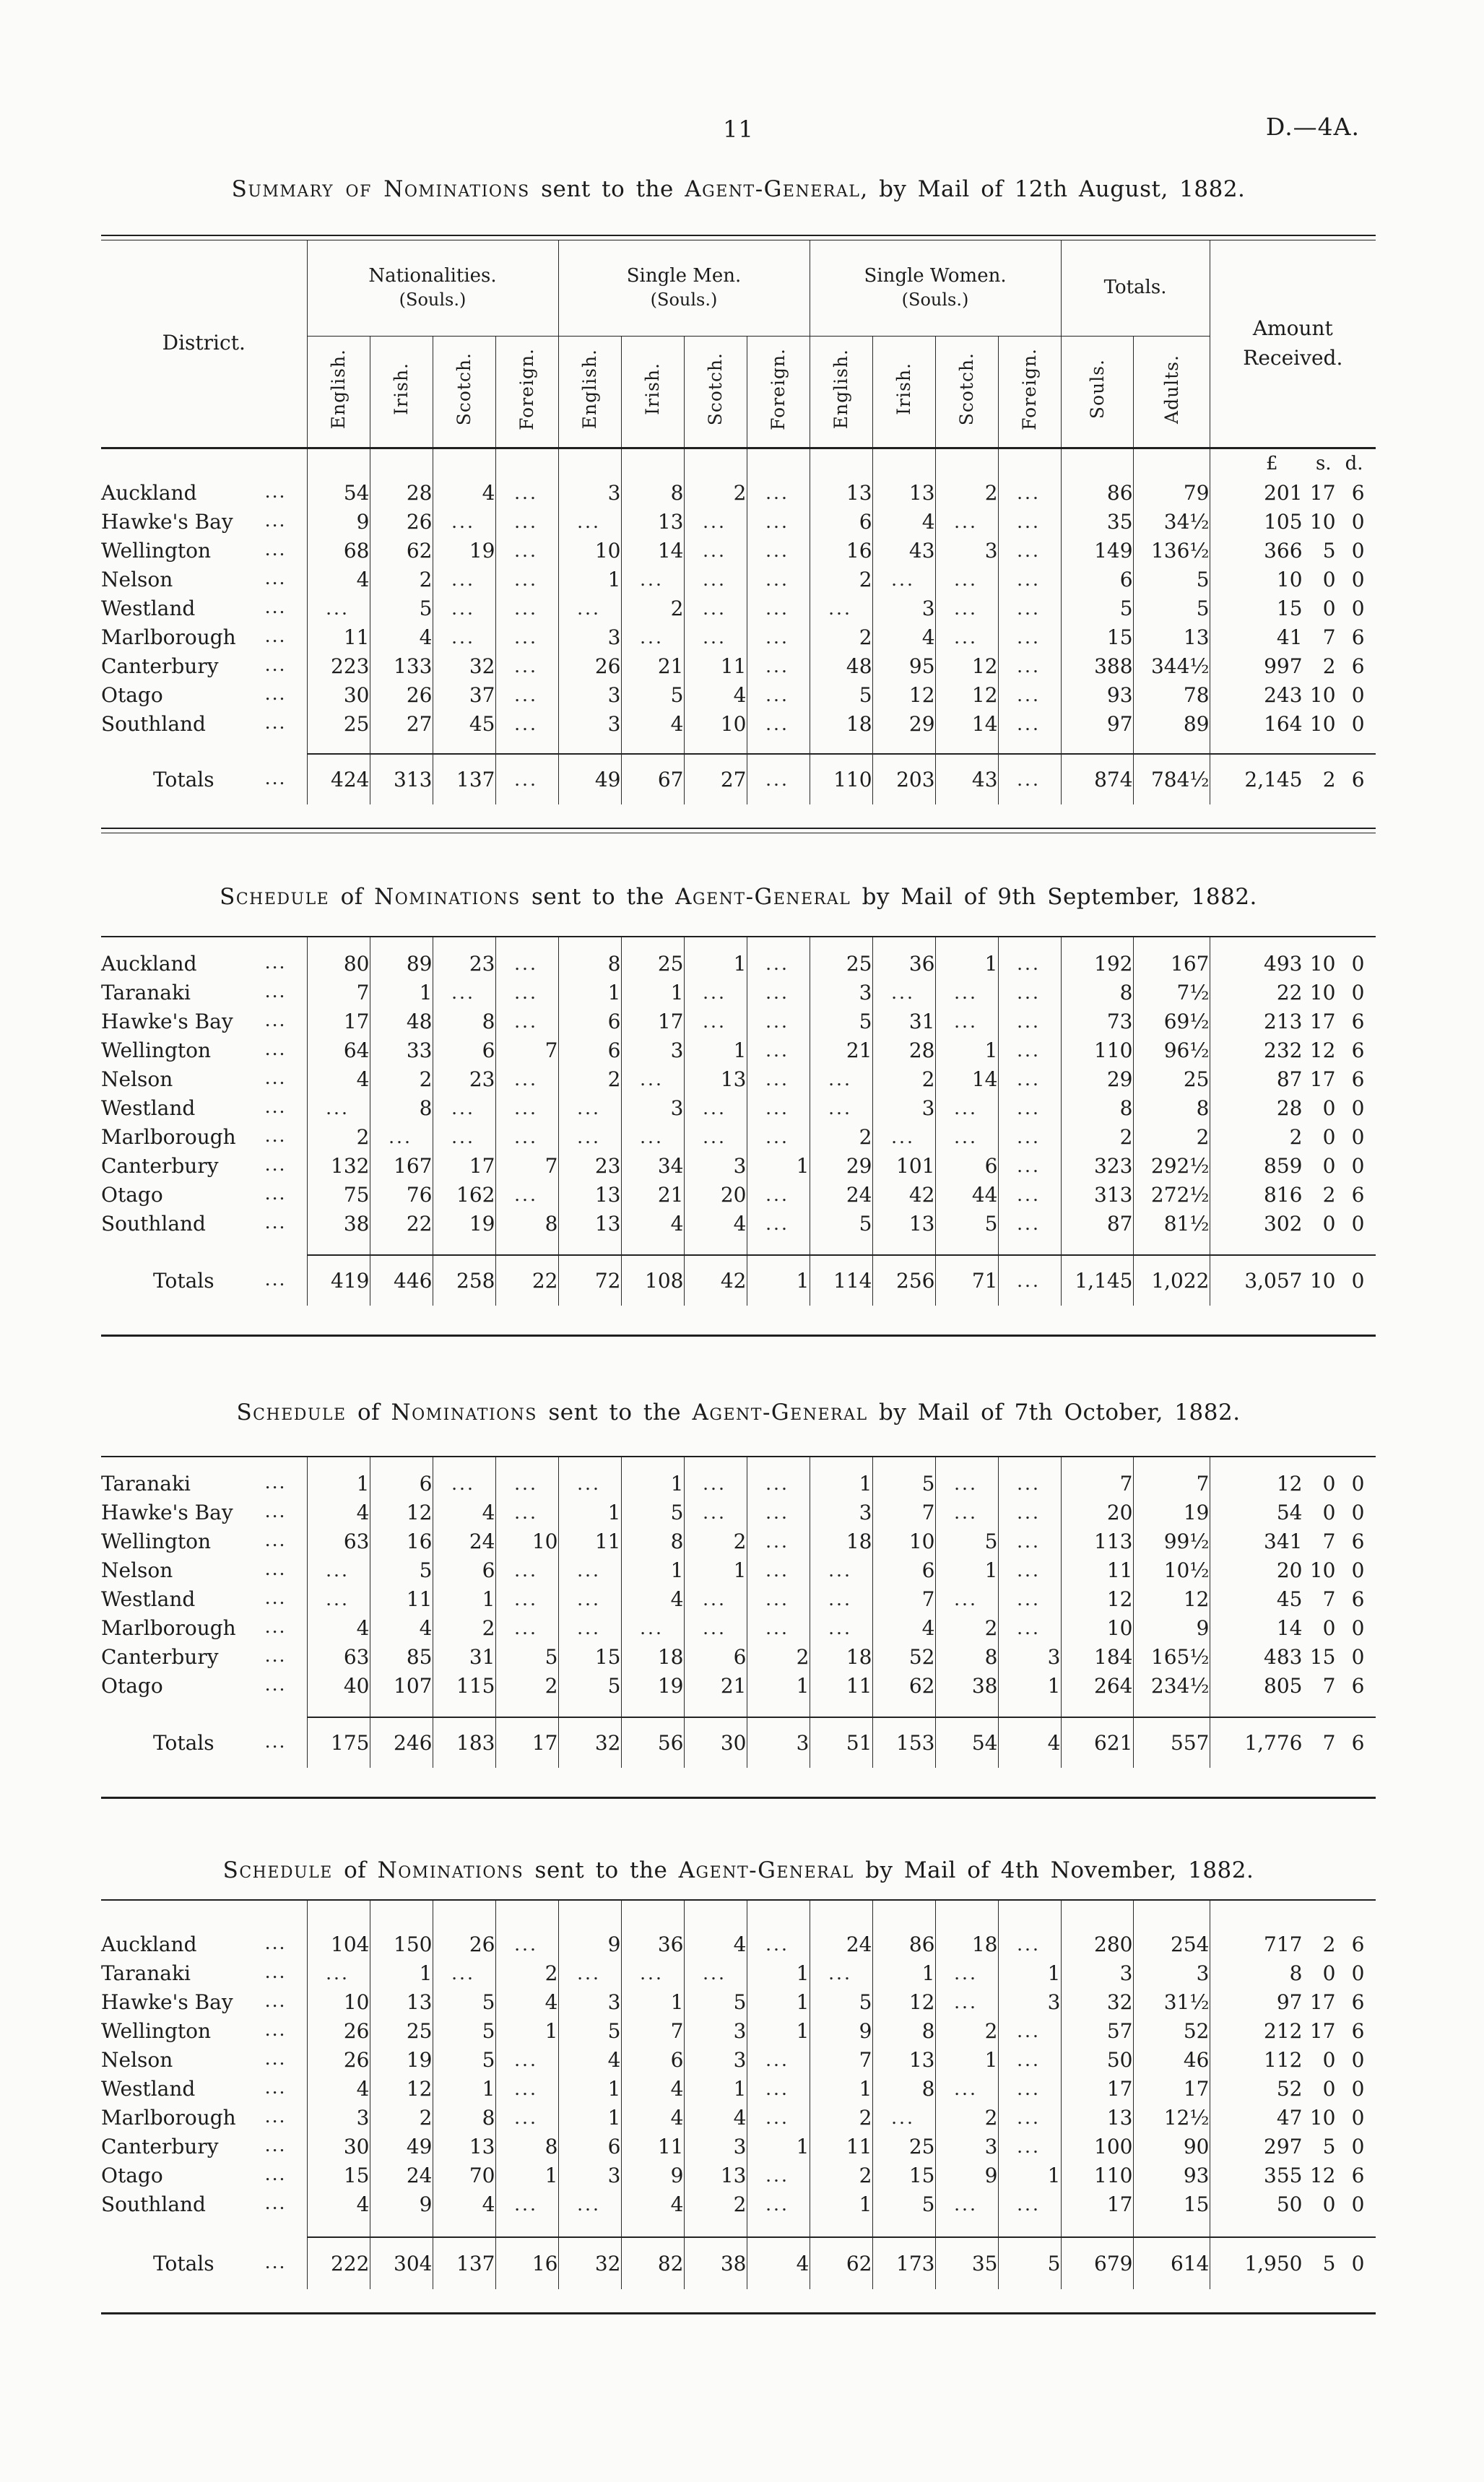 The height and width of the screenshot is (2482, 1484). Describe the element at coordinates (1097, 492) in the screenshot. I see `cell-value: 86` at that location.